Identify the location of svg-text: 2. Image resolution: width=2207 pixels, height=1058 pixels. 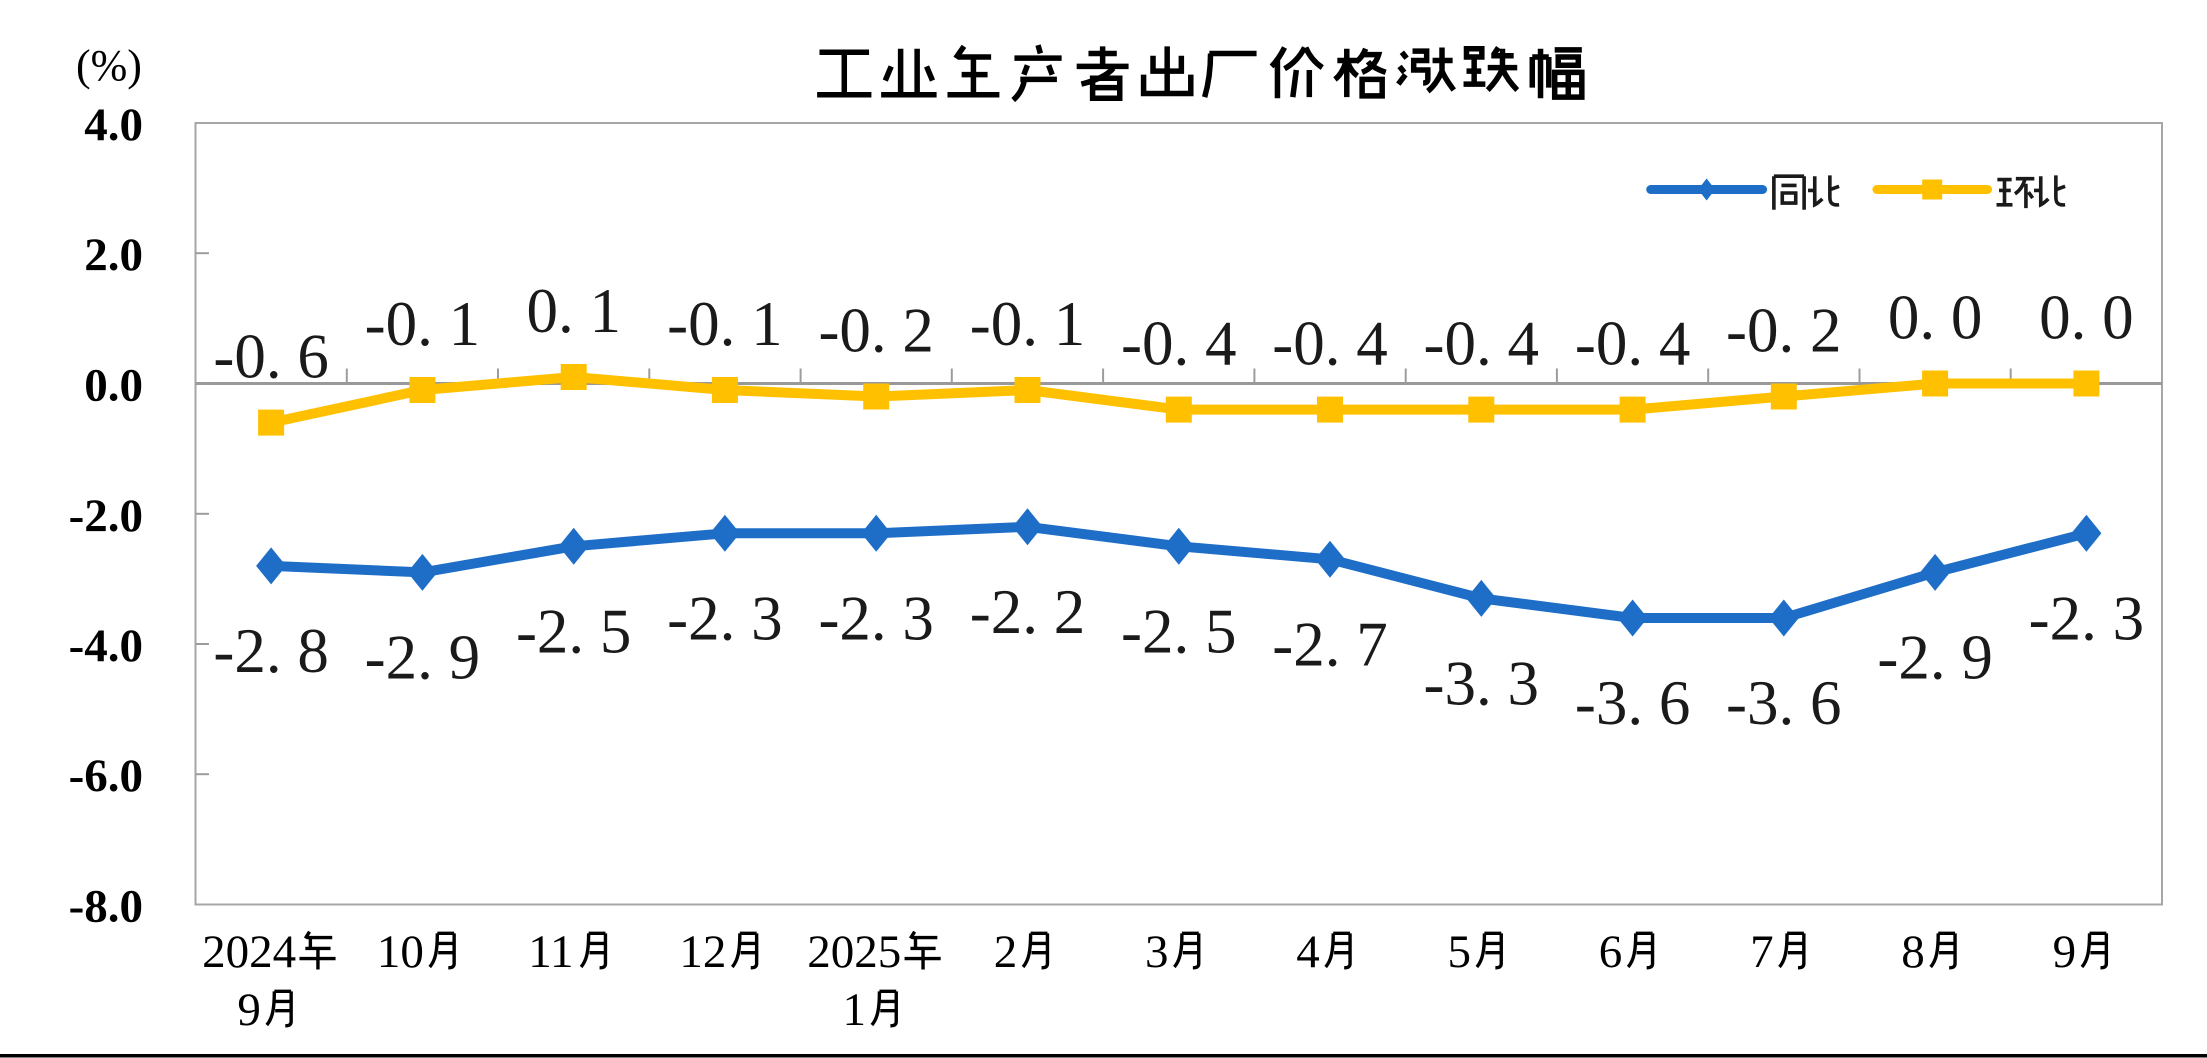
(1006, 952).